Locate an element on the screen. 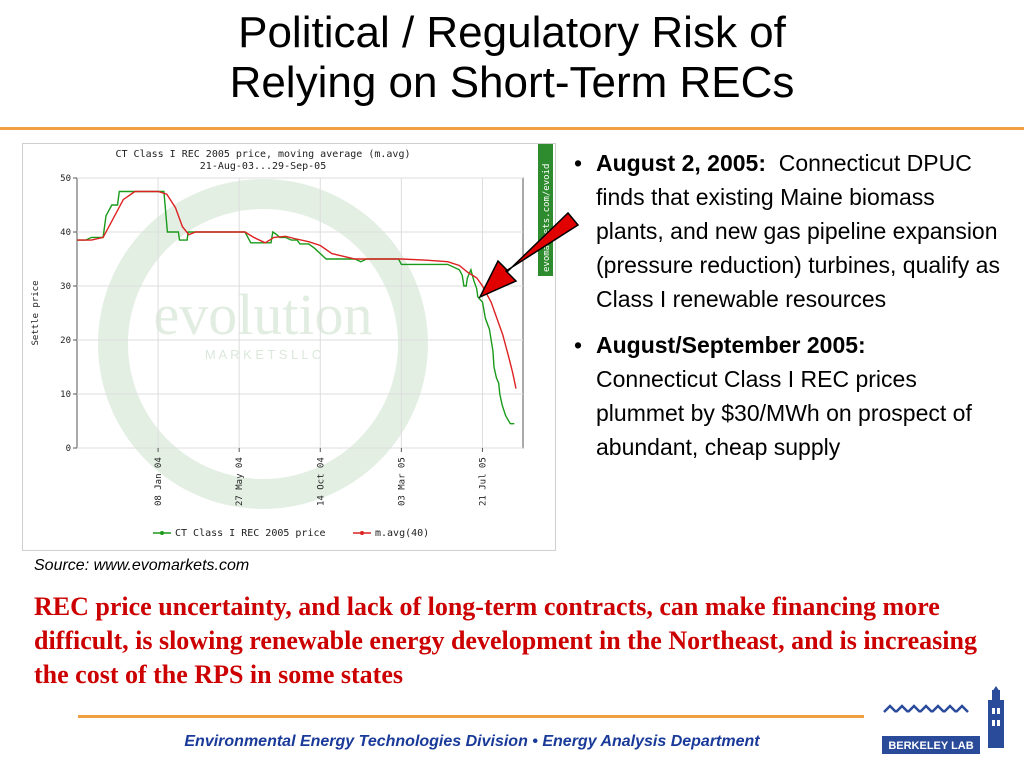 This screenshot has height=768, width=1024. berkeley-lab-logo: BERKELEY LAB is located at coordinates (946, 724).